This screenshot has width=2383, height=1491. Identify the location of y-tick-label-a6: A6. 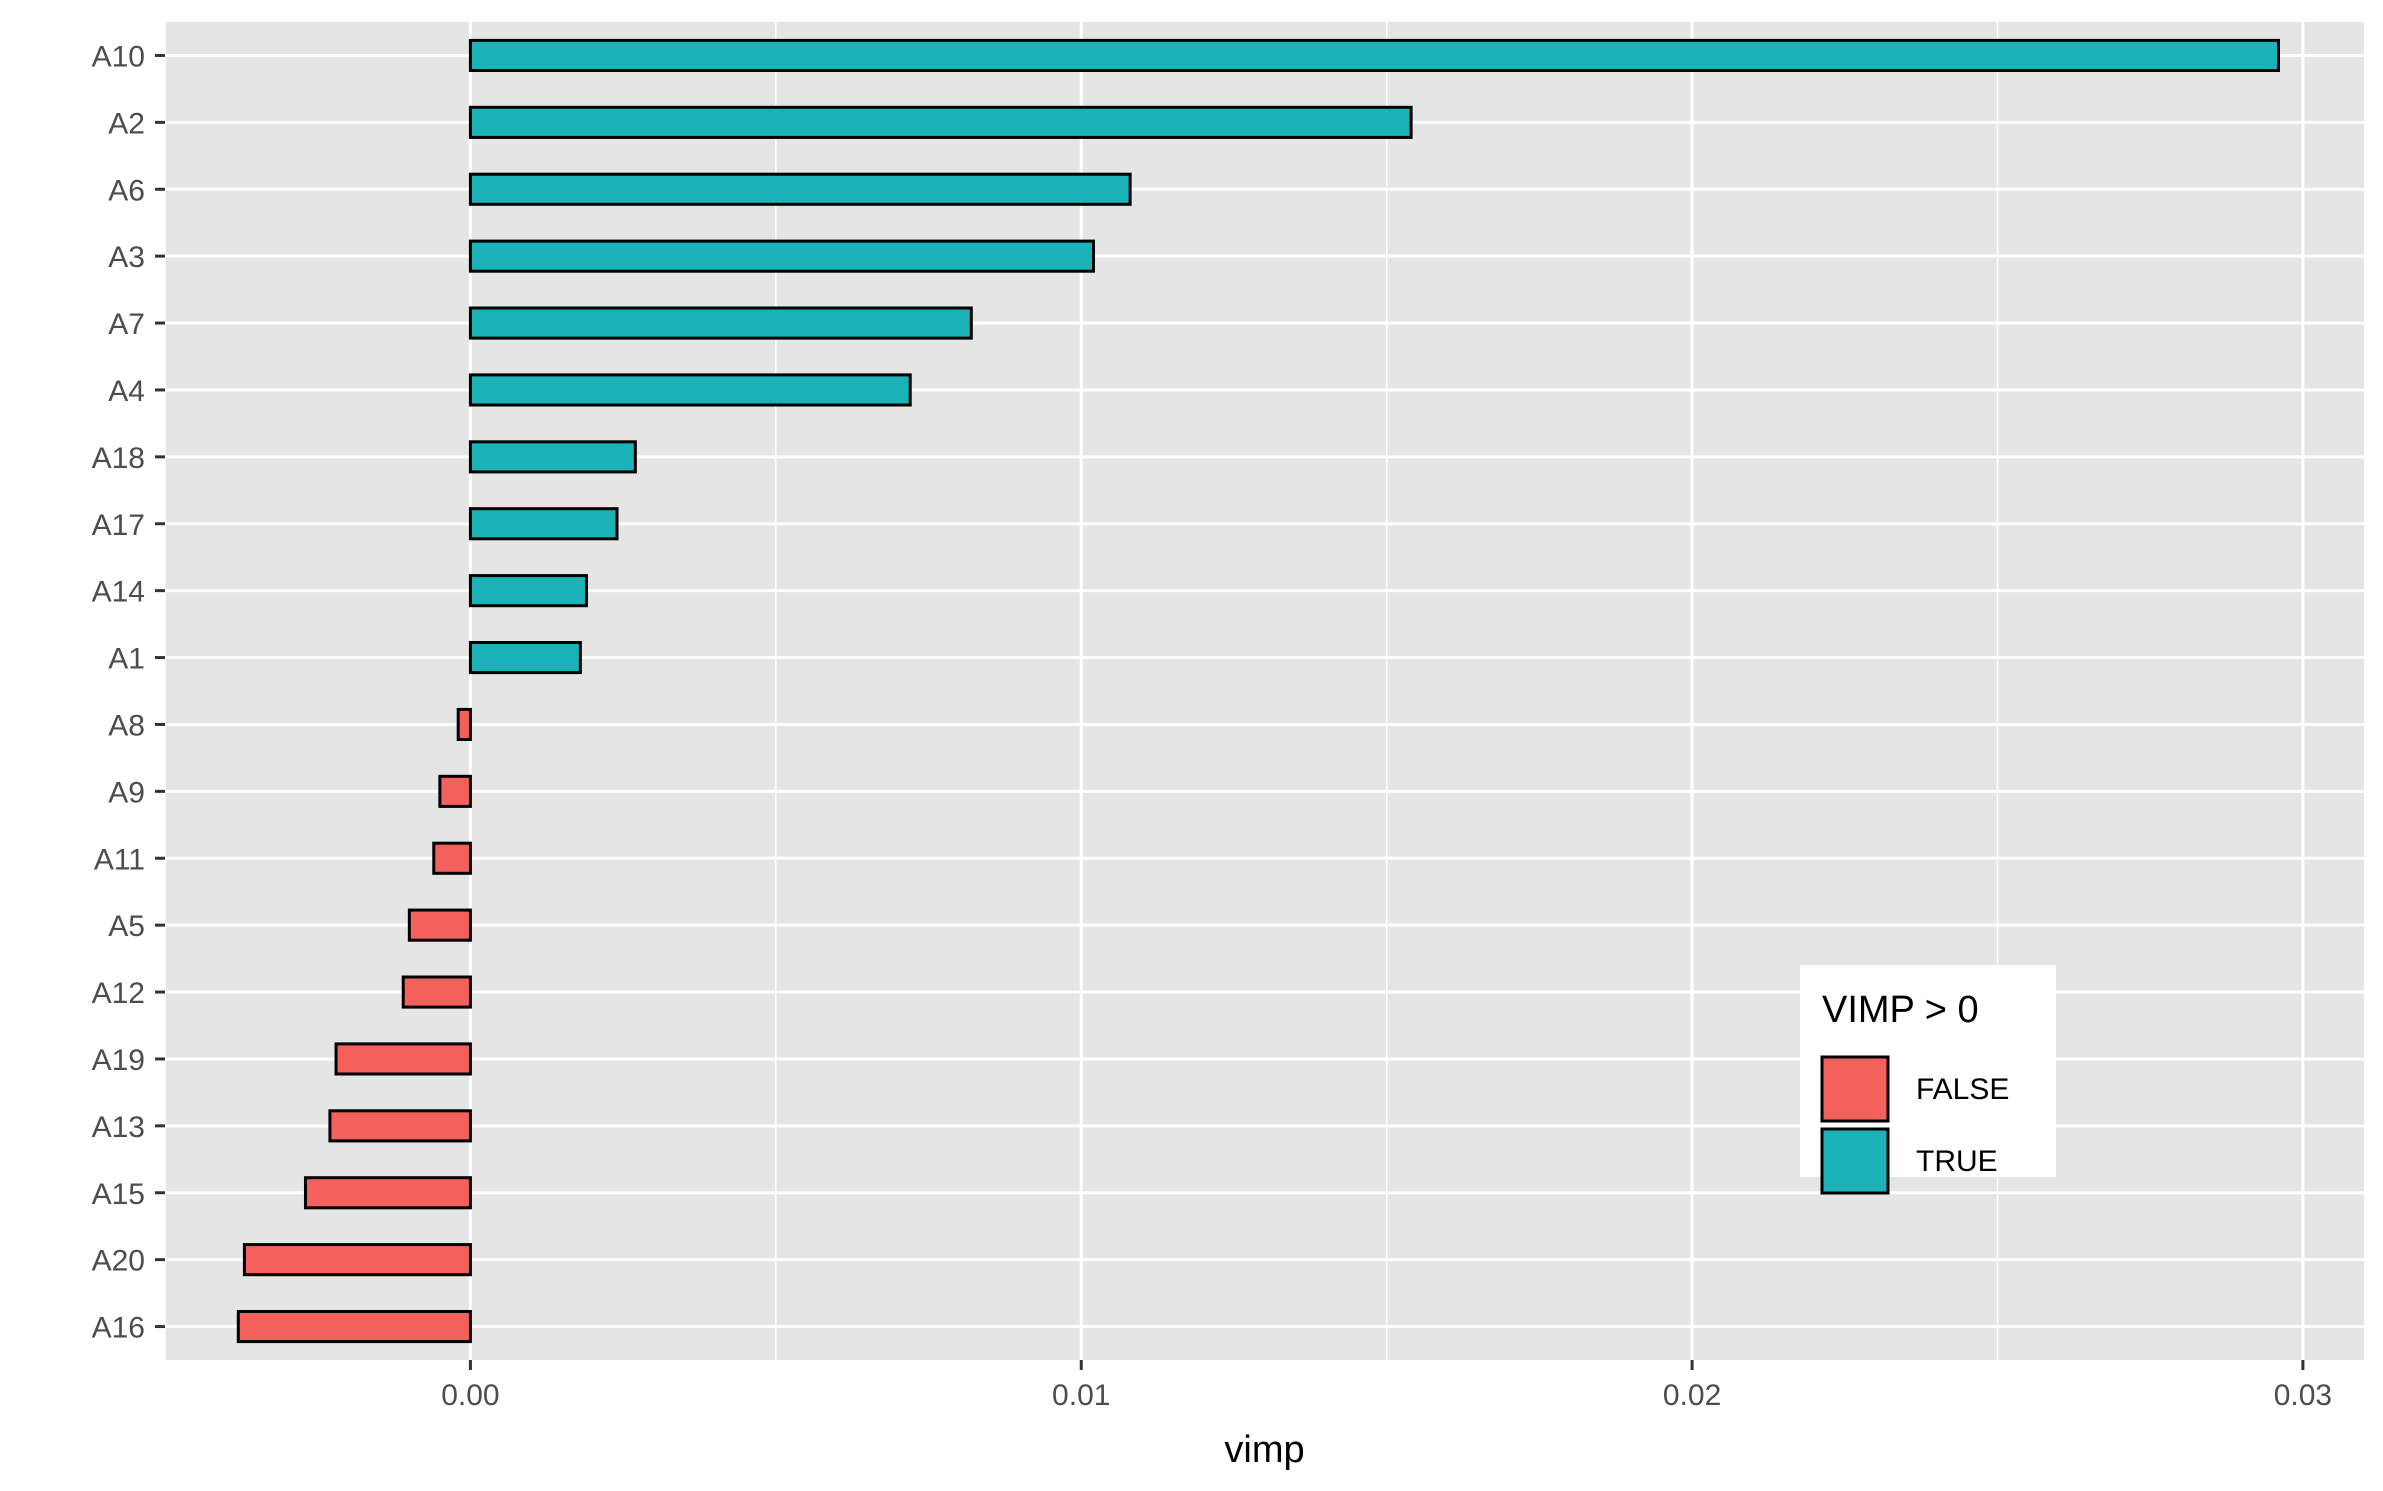
(126, 190).